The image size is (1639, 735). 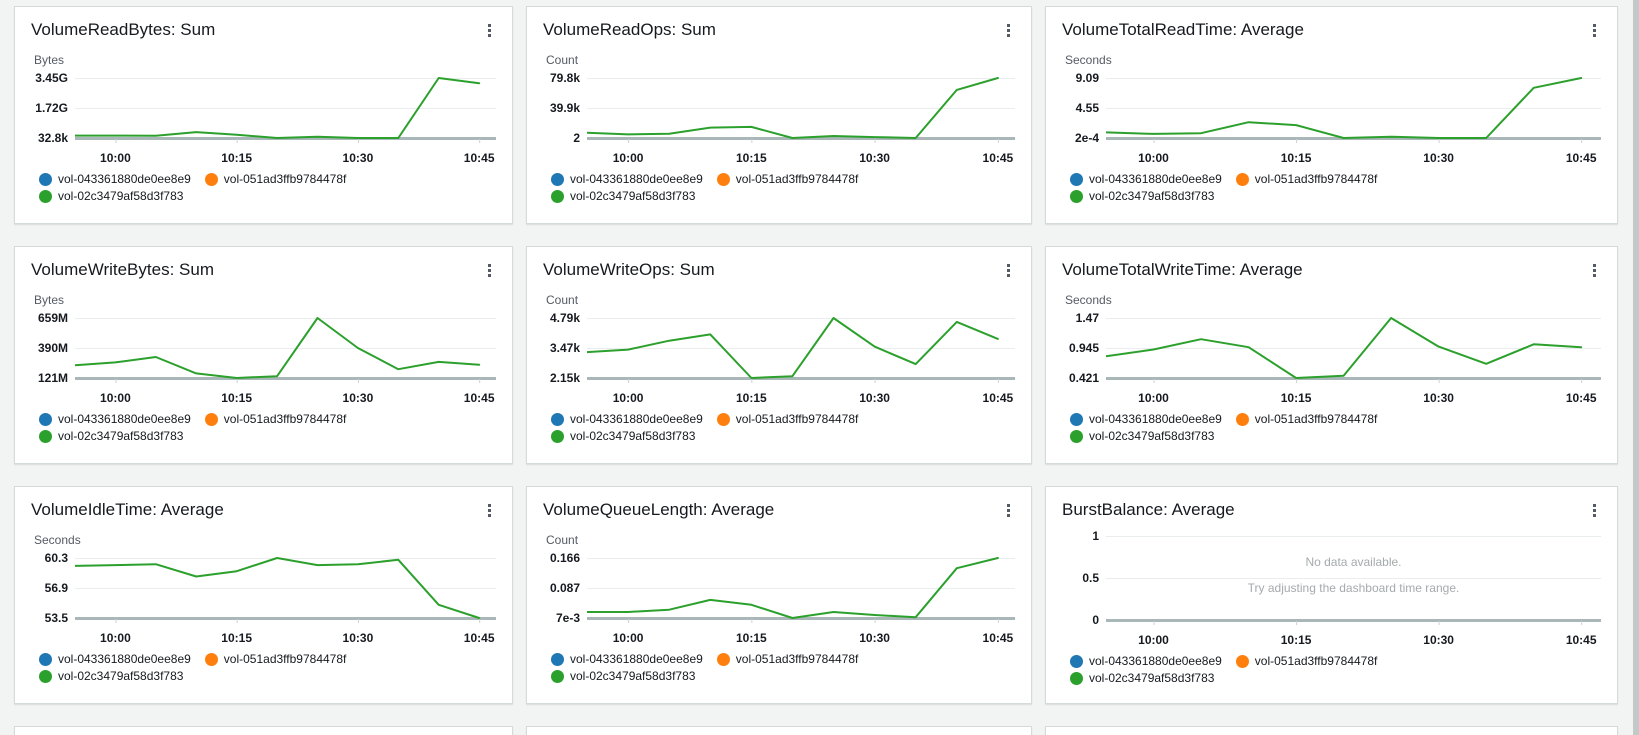 What do you see at coordinates (998, 398) in the screenshot?
I see `x-axis-tick-label: 10:45` at bounding box center [998, 398].